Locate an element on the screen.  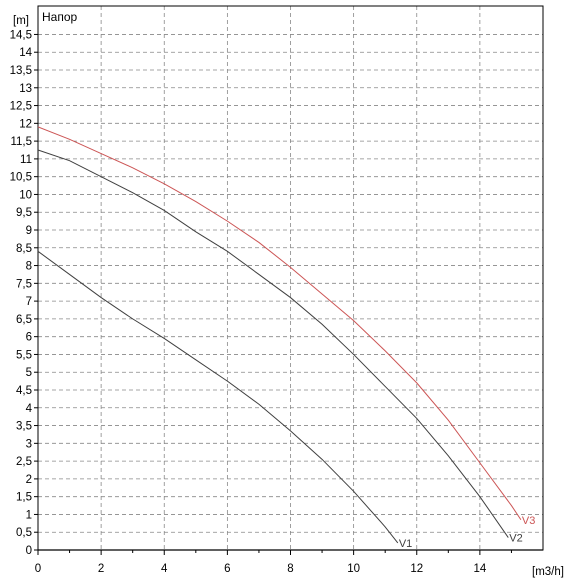
x-tick-label: 4 is located at coordinates (164, 569).